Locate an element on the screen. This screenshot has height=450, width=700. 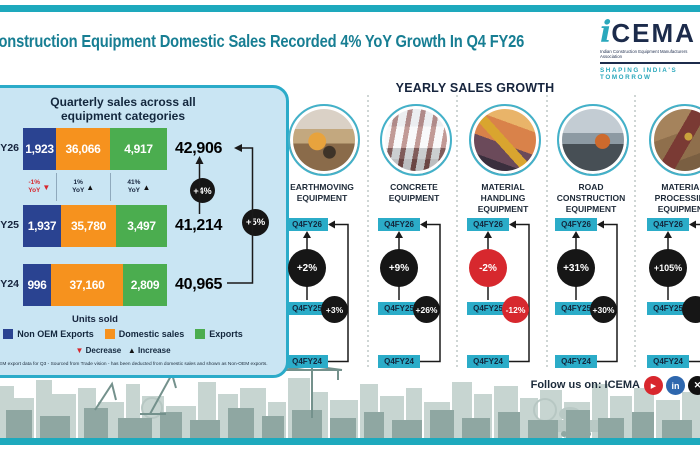
legend: Non OEM Exports Domestic sales Exports is located at coordinates (123, 334).